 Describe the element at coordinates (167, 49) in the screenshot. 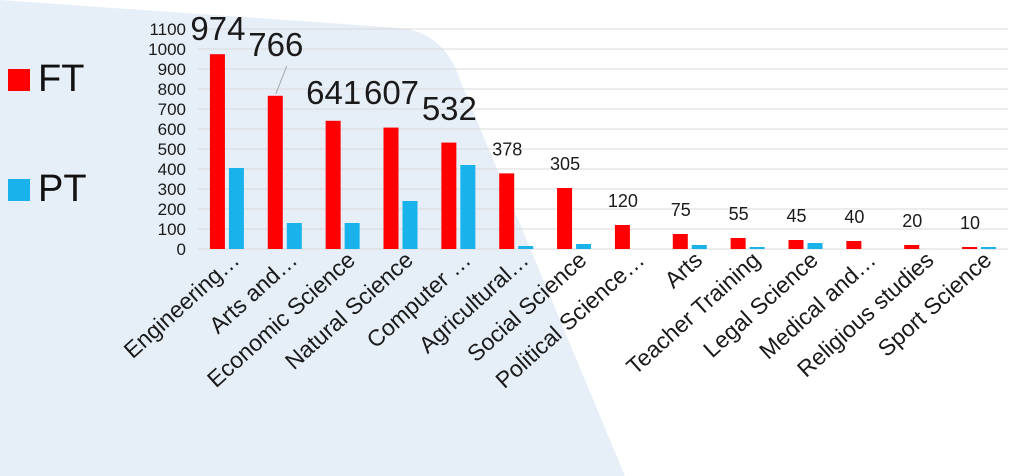

I see `y-tick-label: 1000` at that location.